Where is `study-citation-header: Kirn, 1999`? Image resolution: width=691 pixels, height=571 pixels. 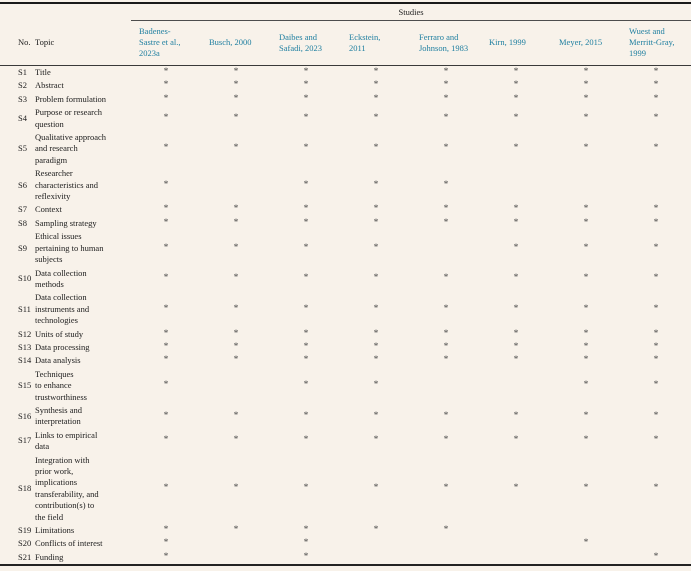
study-citation-header: Kirn, 1999 is located at coordinates (516, 43).